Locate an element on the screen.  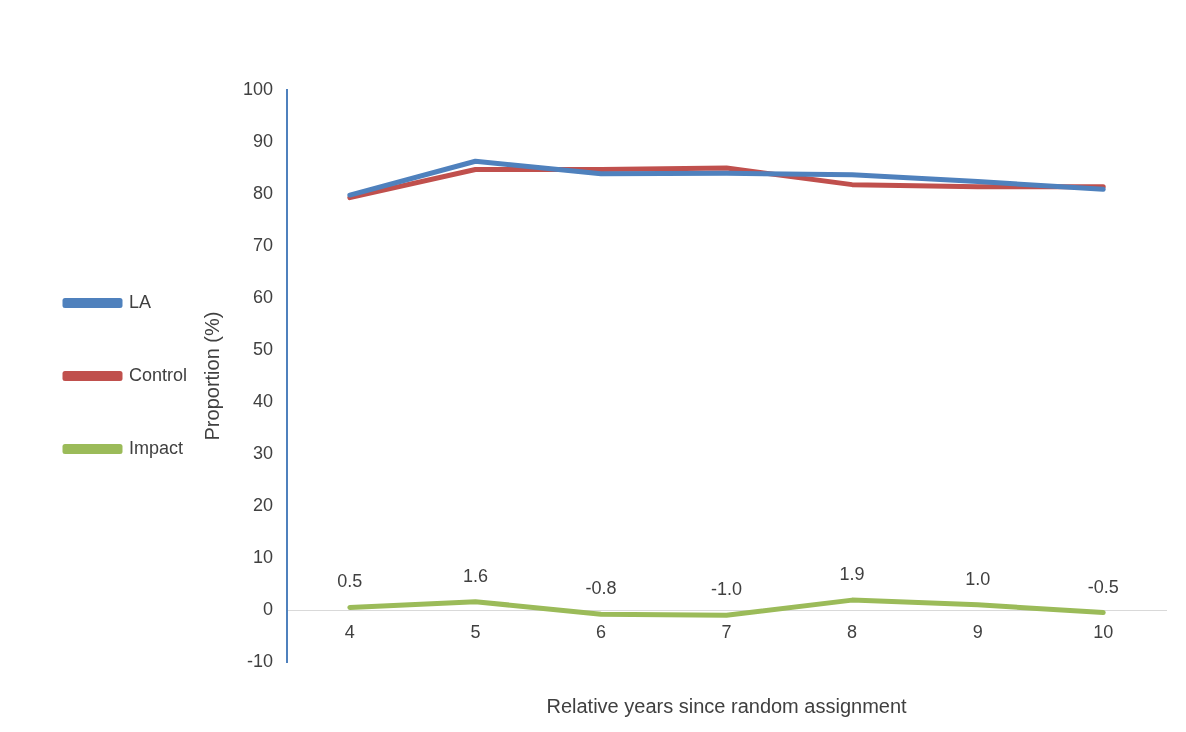
y-tick-label: 80 is located at coordinates (263, 192).